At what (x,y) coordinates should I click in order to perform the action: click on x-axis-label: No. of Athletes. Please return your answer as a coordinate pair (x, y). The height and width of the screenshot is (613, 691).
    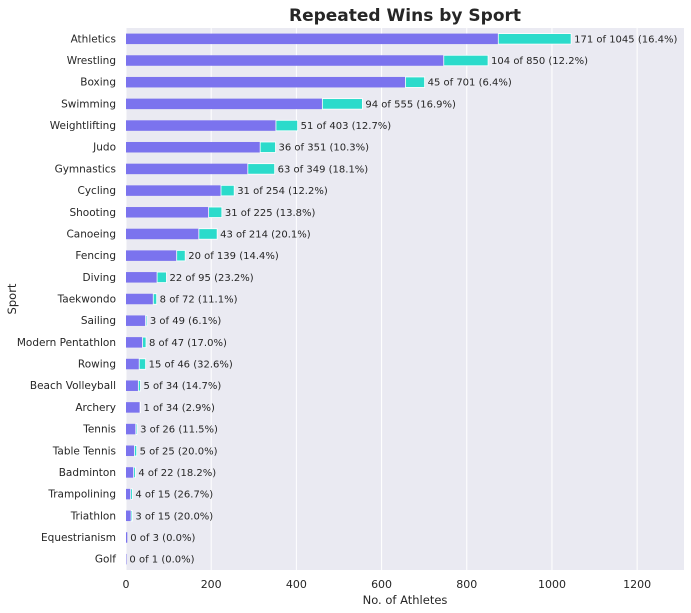
    Looking at the image, I should click on (405, 600).